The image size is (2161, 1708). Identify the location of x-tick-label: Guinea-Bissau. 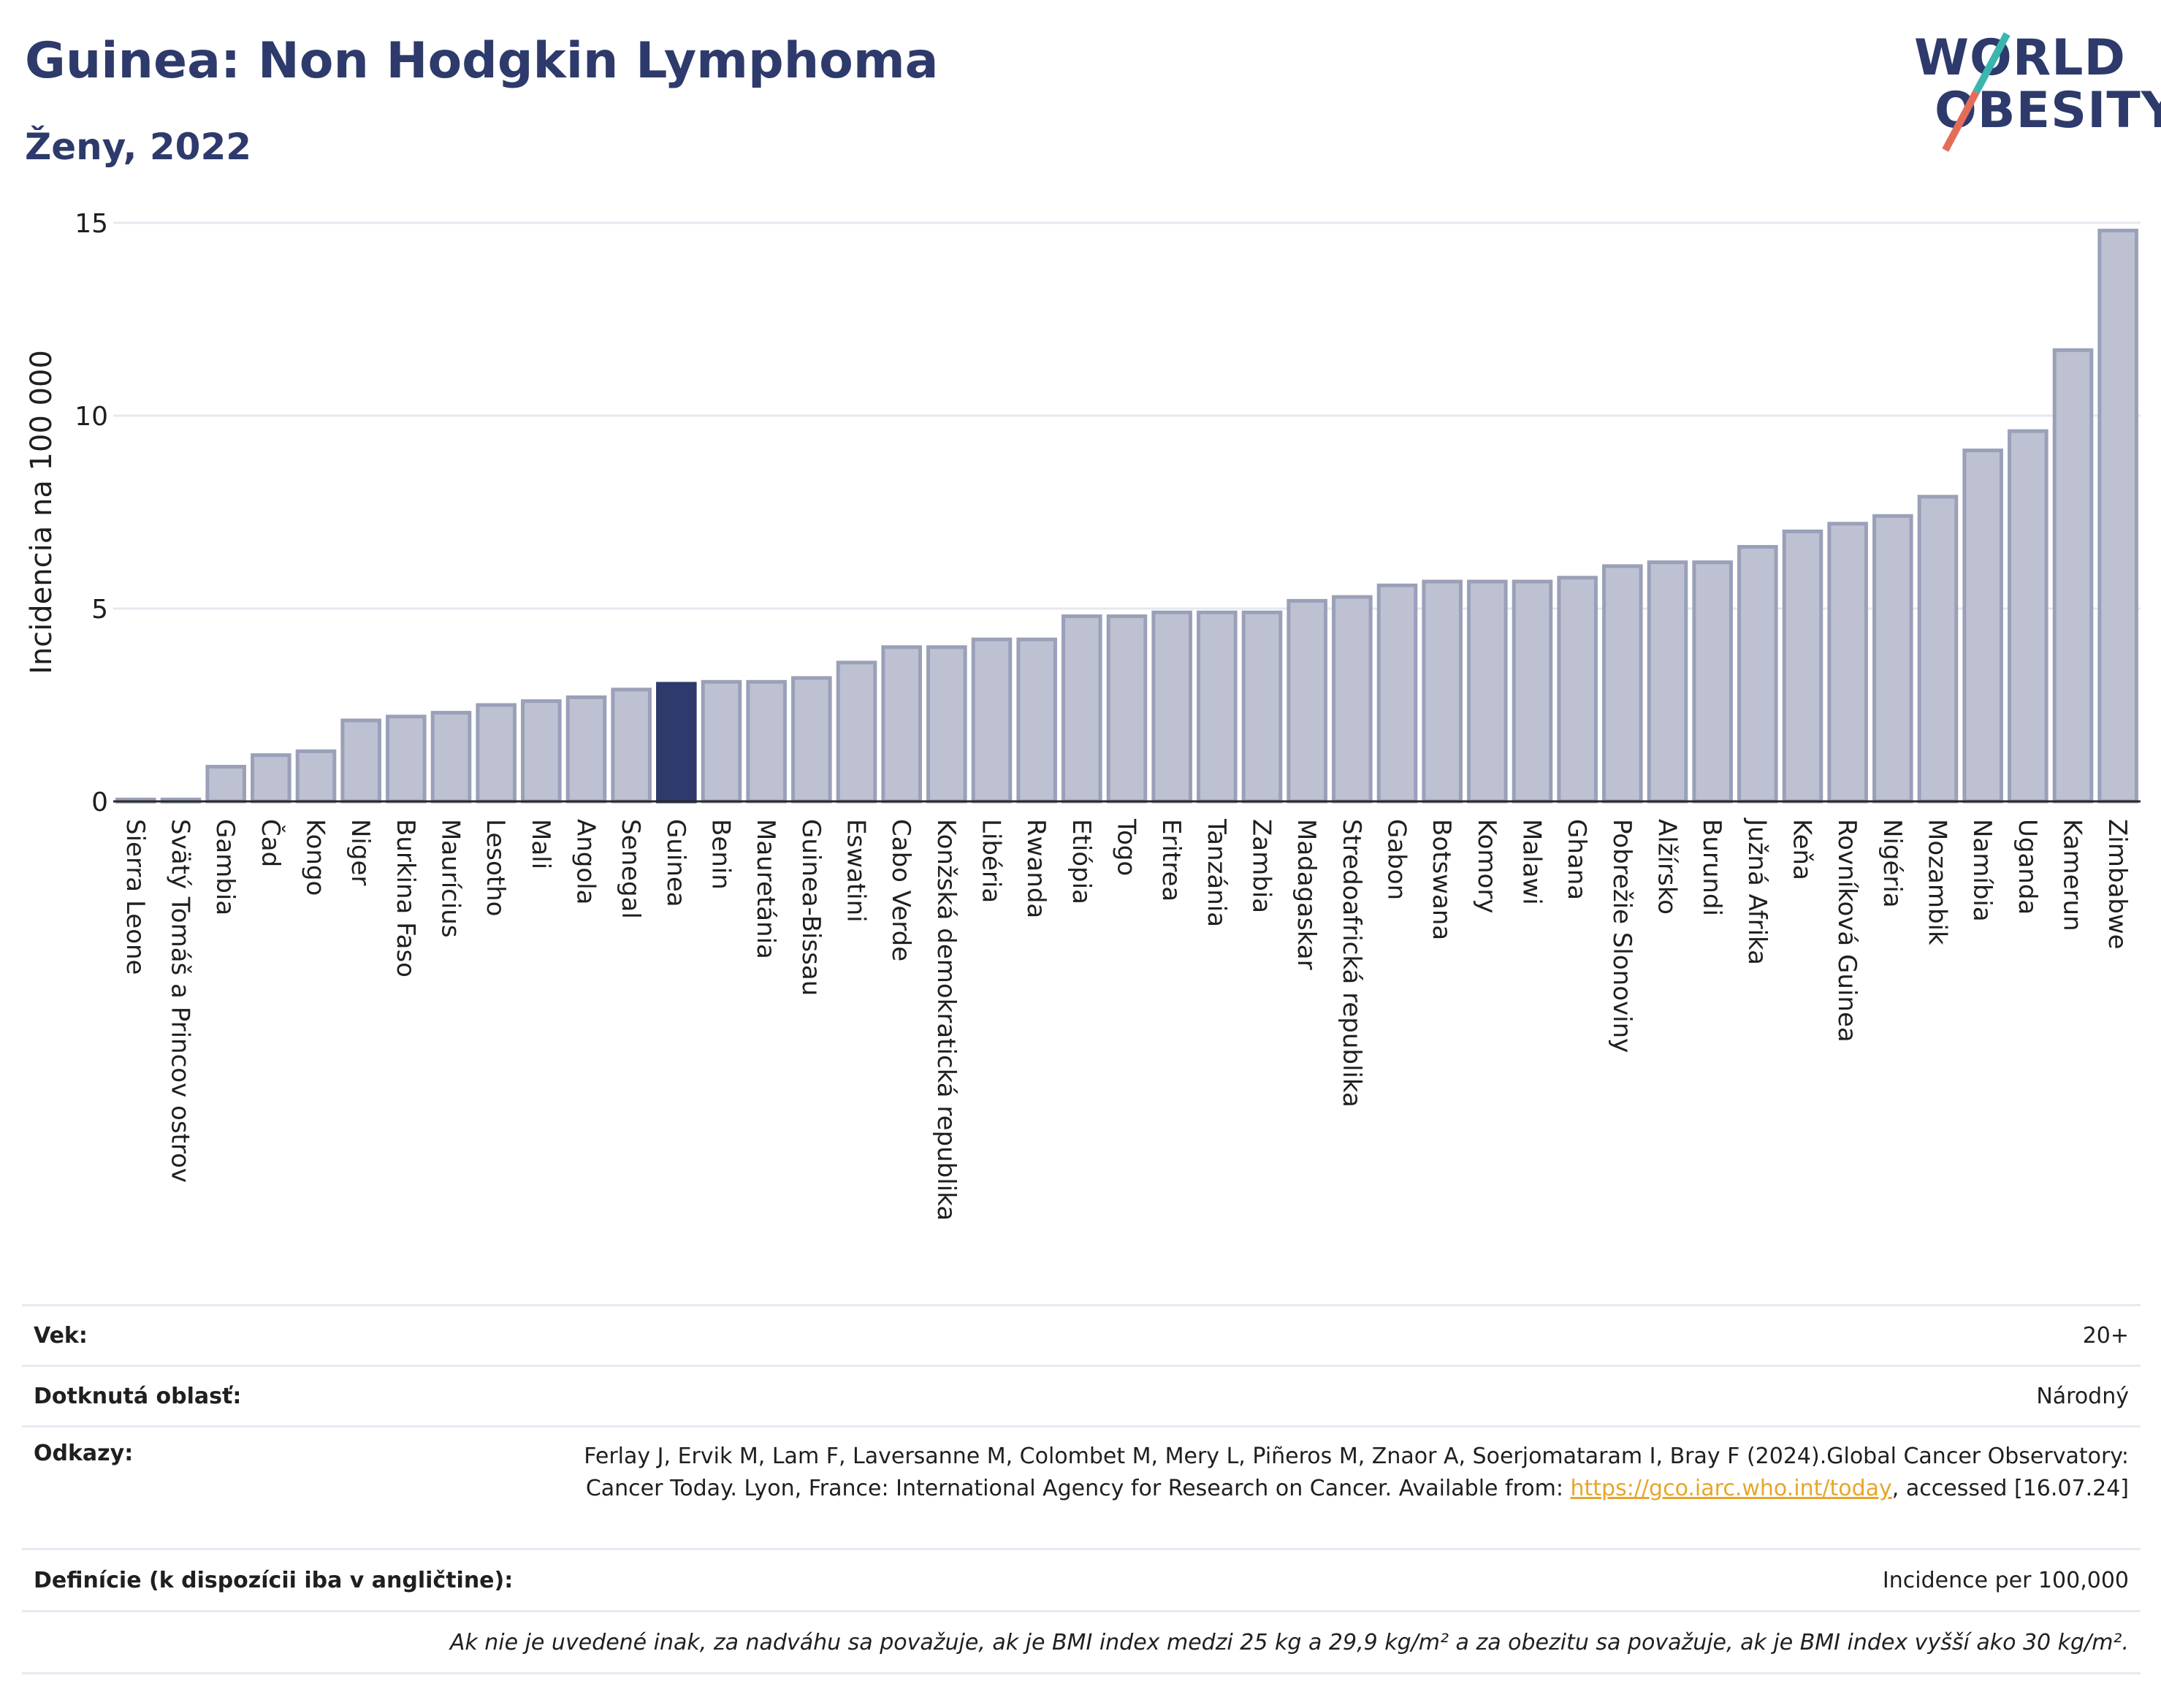
(811, 907).